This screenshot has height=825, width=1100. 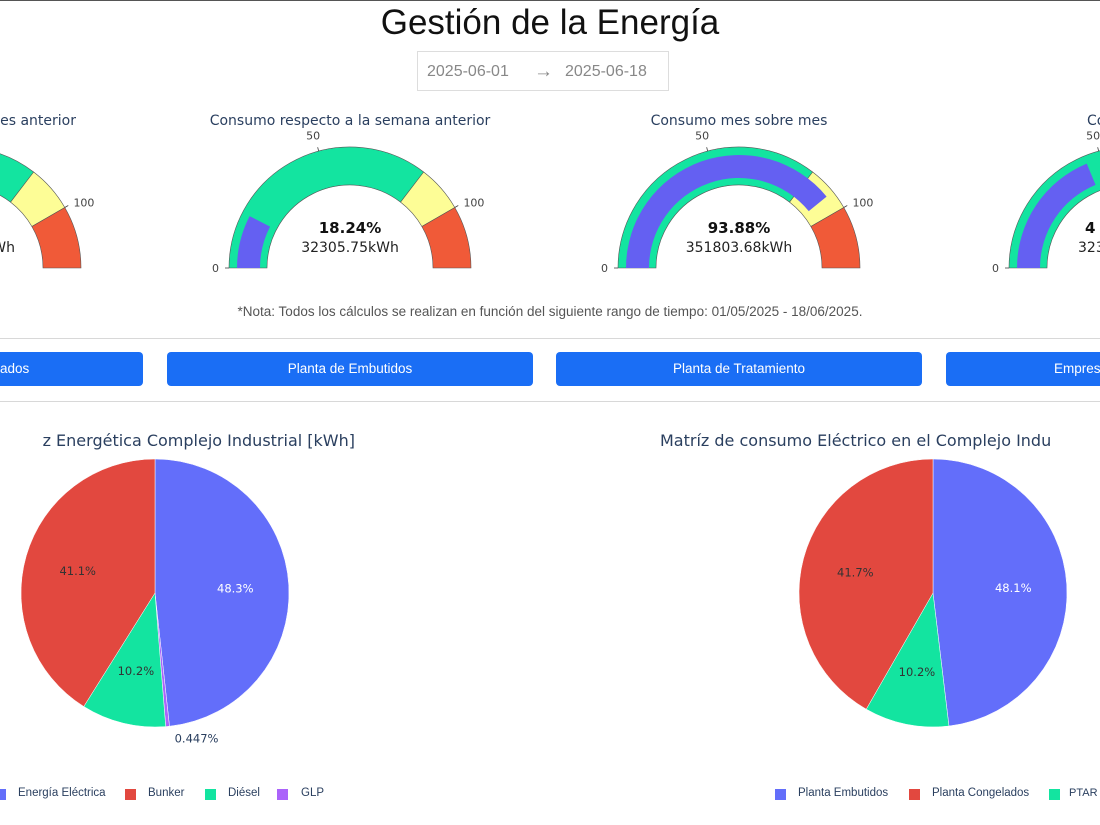 What do you see at coordinates (350, 121) in the screenshot?
I see `gauge-title: Consumo respecto a la semana anterior` at bounding box center [350, 121].